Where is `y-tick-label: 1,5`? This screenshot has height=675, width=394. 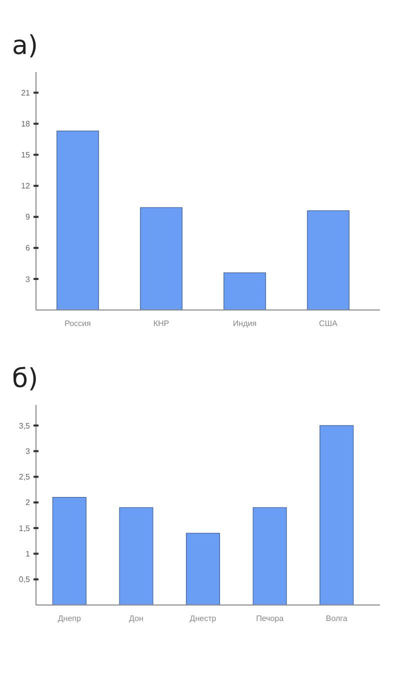
y-tick-label: 1,5 is located at coordinates (24, 528).